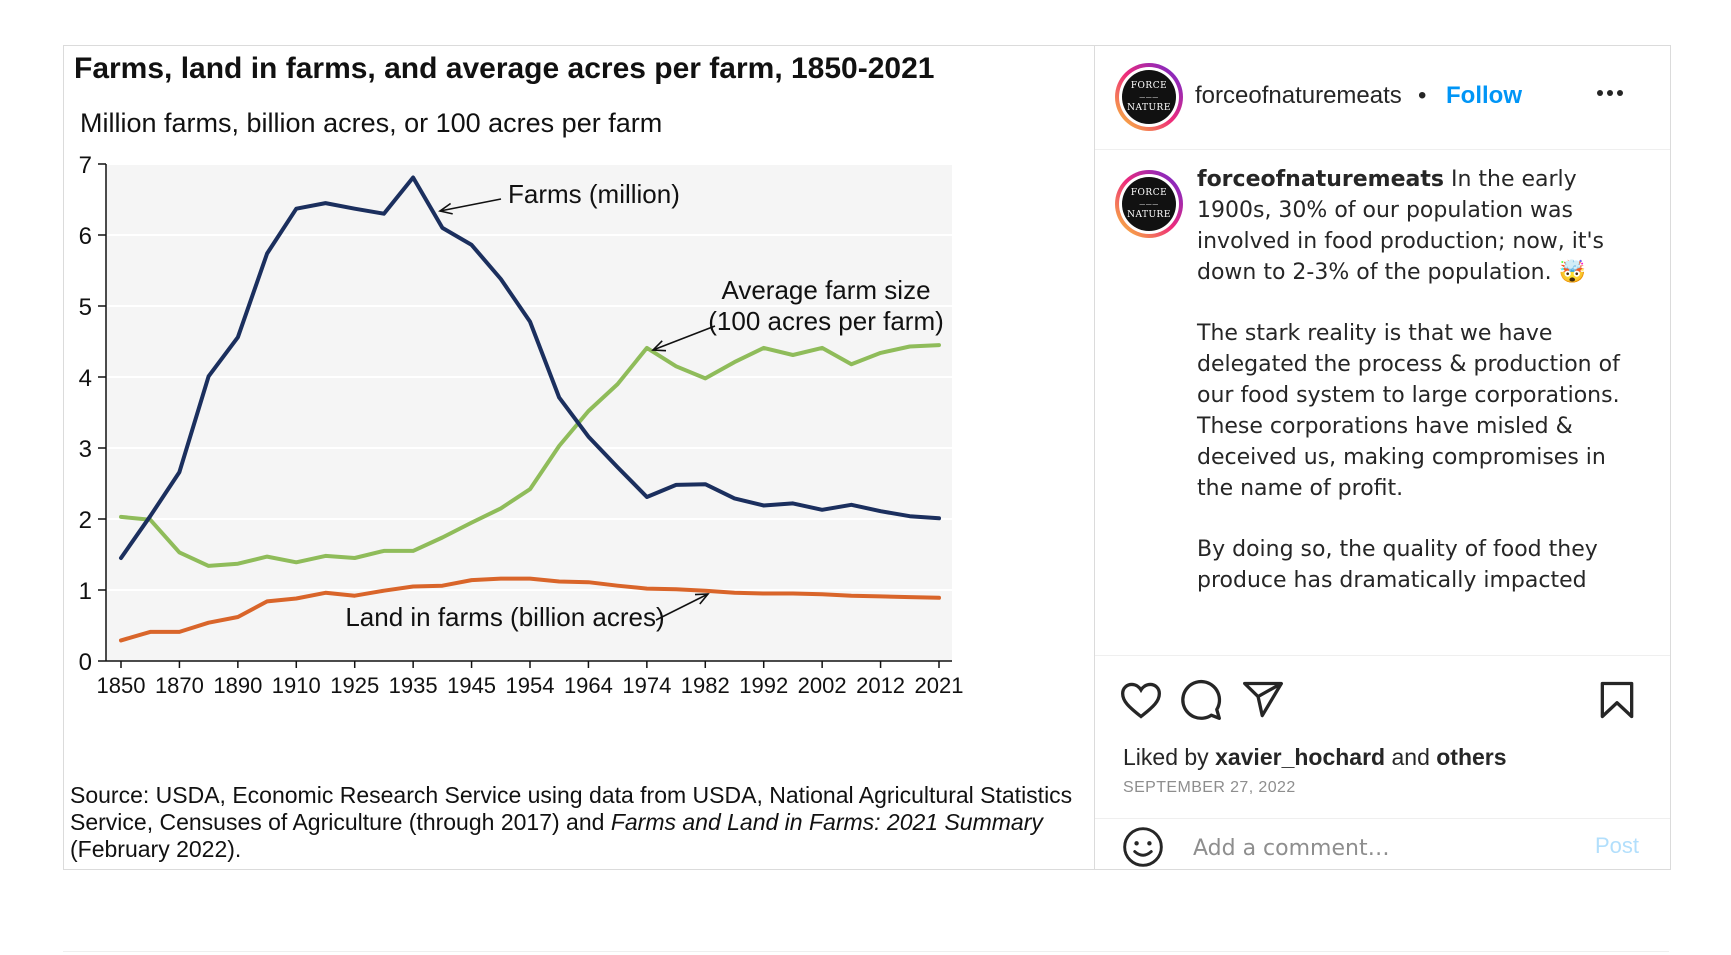 Image resolution: width=1731 pixels, height=955 pixels. What do you see at coordinates (85, 591) in the screenshot?
I see `y-tick-label: 1` at bounding box center [85, 591].